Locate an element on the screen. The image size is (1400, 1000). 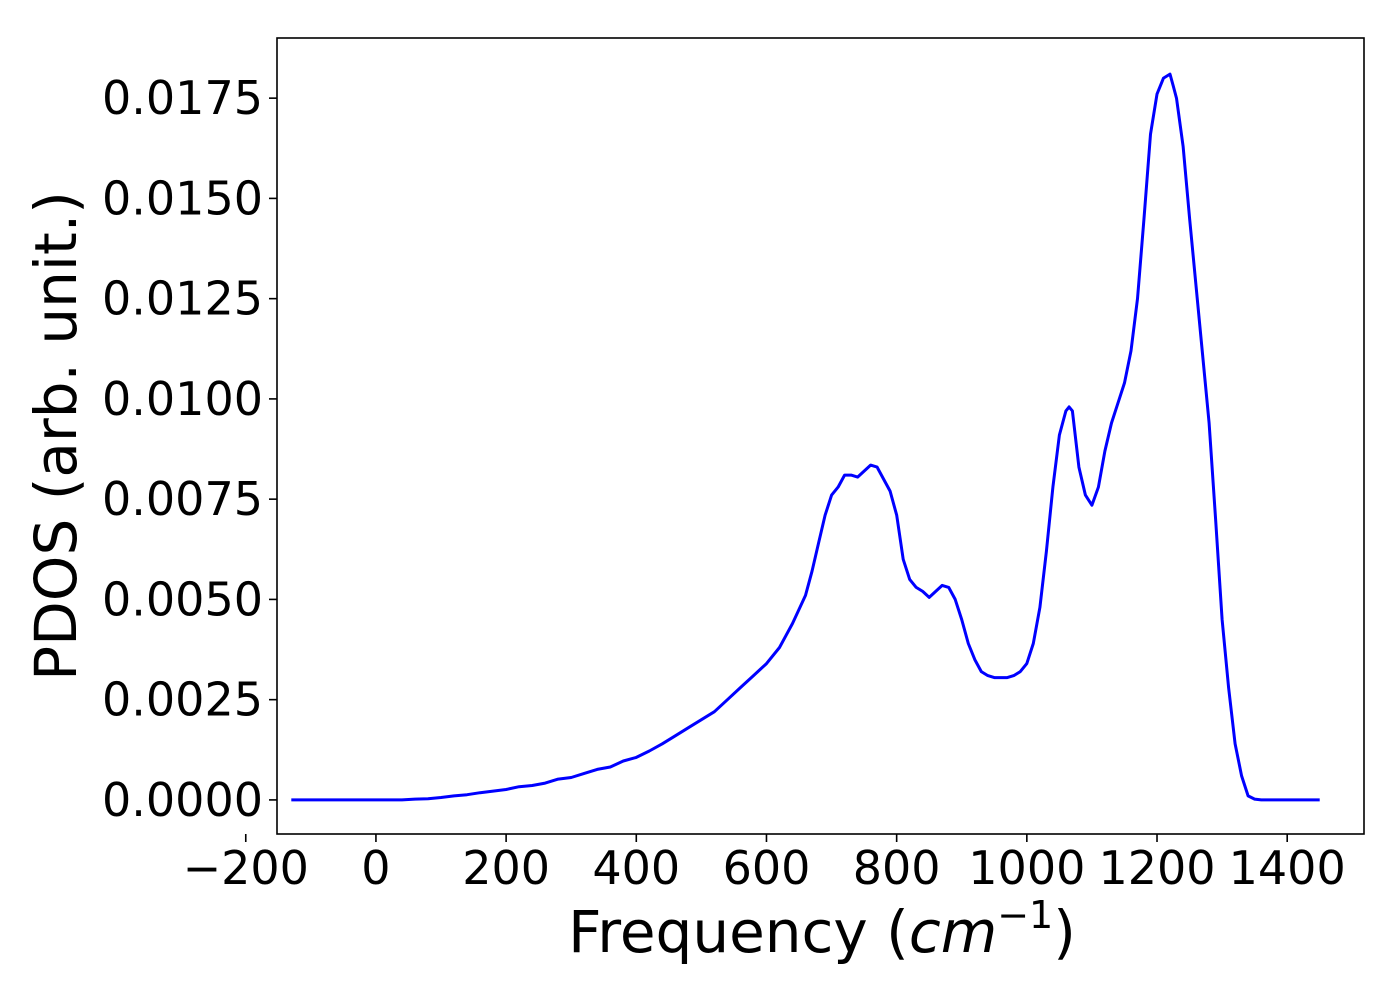
x-axis-ticks: −200 0 200 400 600 800 1000 1200 1400 is located at coordinates (764, 864).